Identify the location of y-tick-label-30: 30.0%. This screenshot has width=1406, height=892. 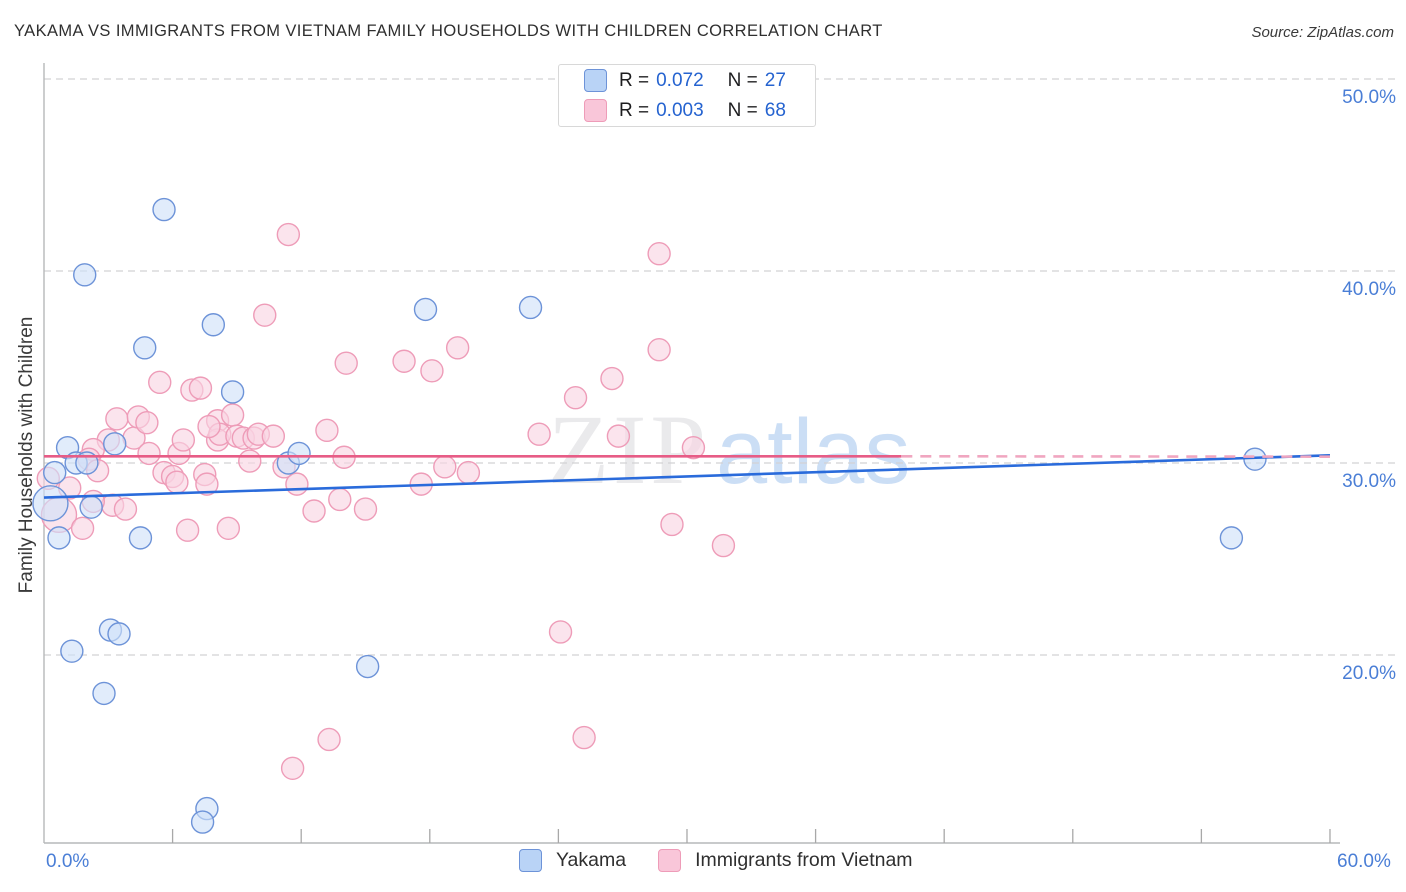
(1369, 481).